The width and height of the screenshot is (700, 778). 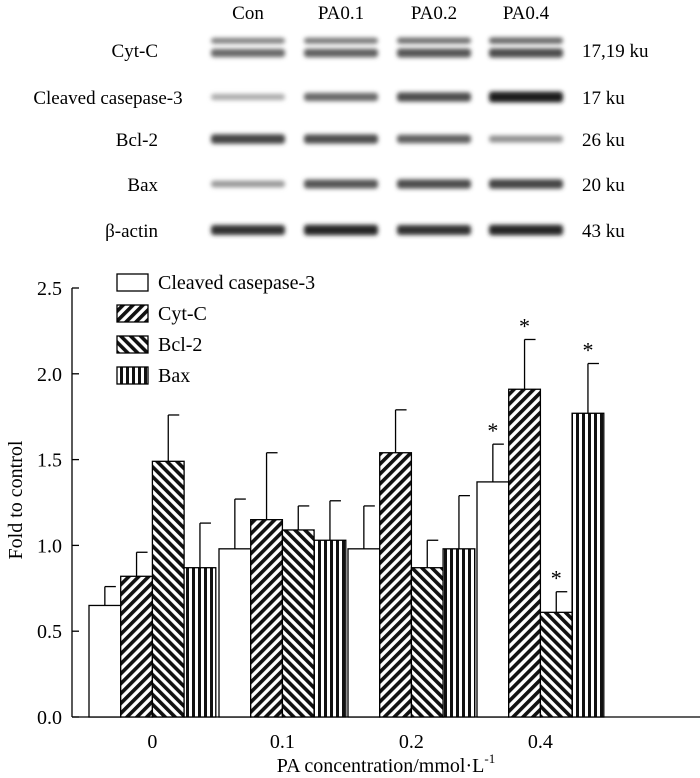 I want to click on y-tick-label: 2.5, so click(x=49, y=289).